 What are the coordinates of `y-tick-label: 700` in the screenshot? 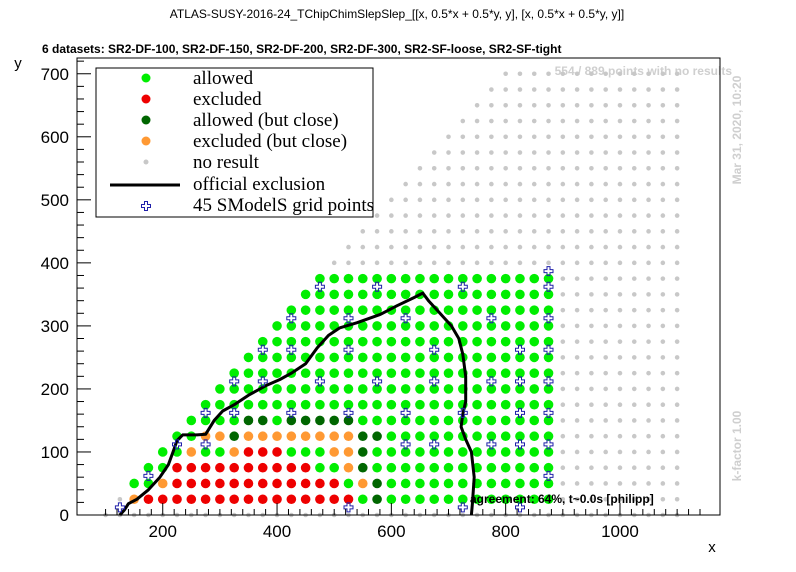 It's located at (55, 74).